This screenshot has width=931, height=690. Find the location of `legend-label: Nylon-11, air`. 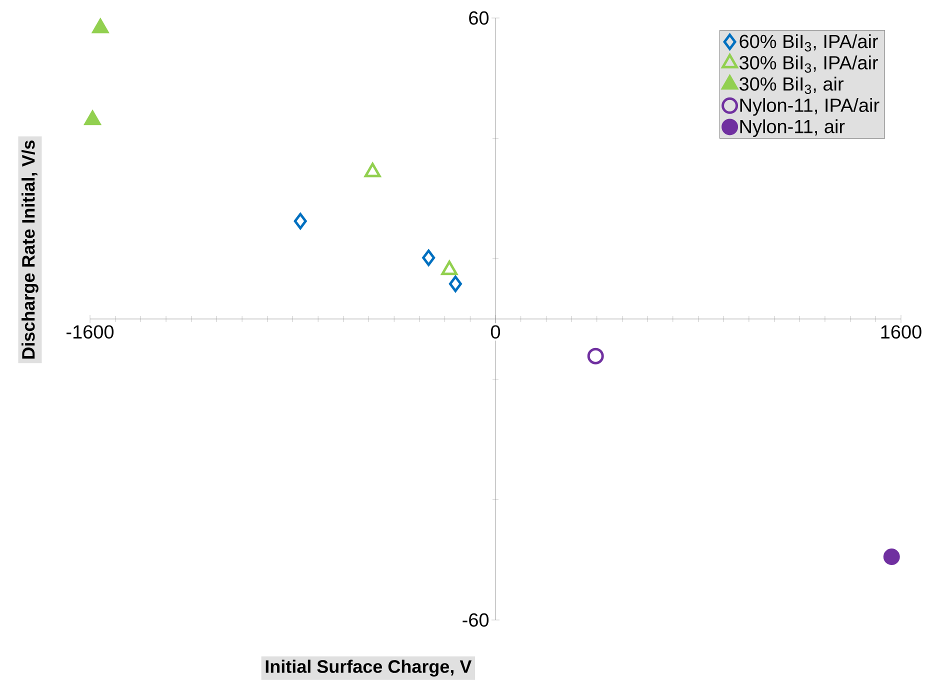

legend-label: Nylon-11, air is located at coordinates (792, 128).